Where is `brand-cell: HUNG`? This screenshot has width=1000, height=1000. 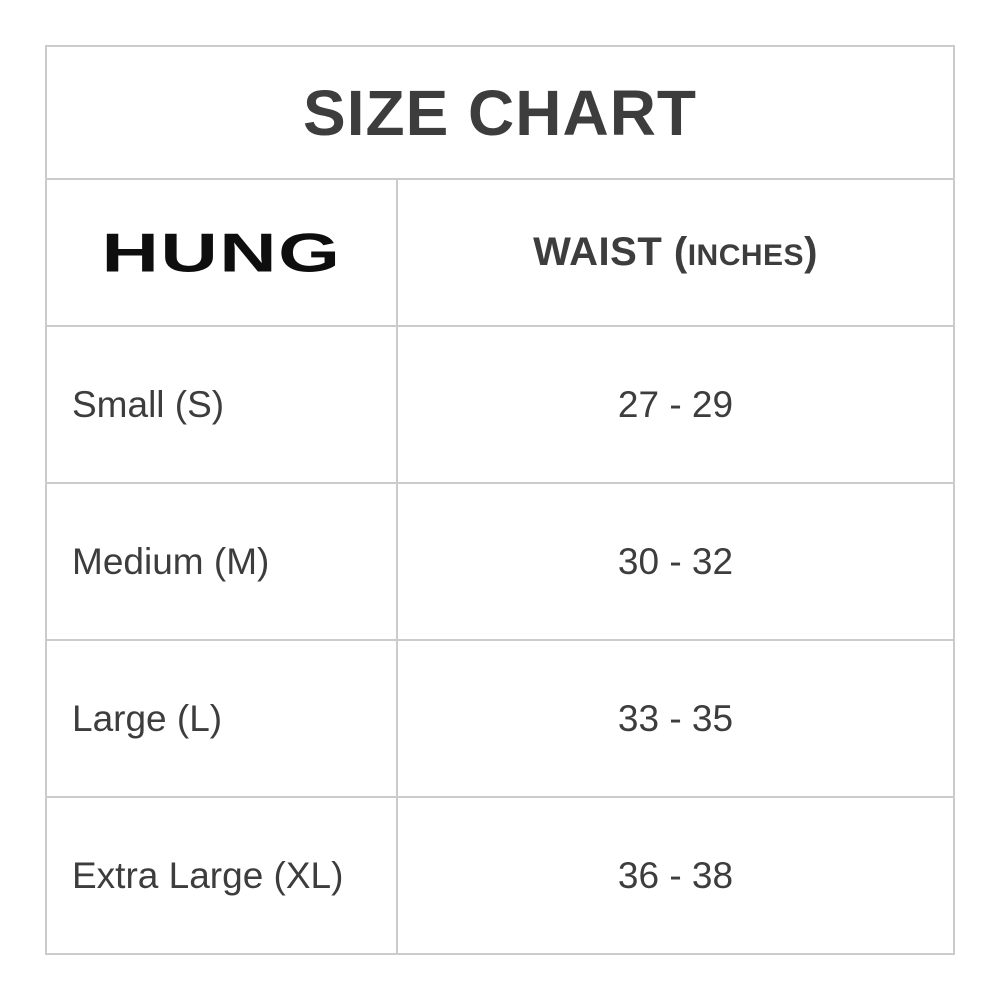 brand-cell: HUNG is located at coordinates (221, 252).